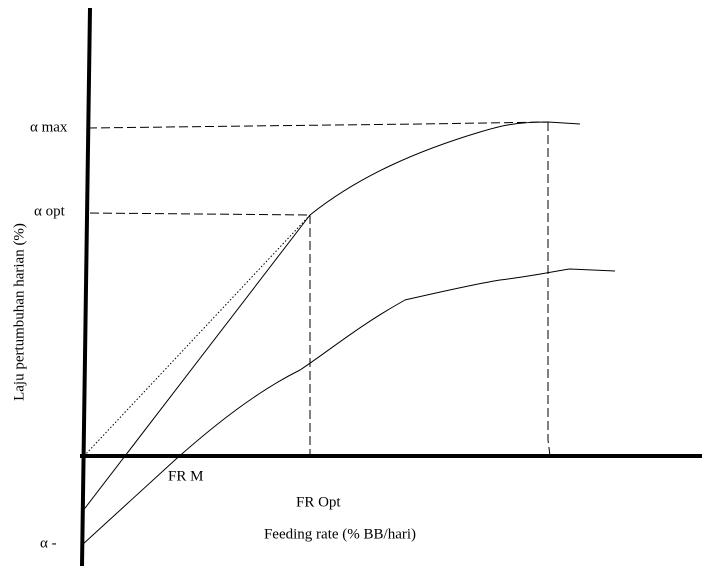 The height and width of the screenshot is (572, 702). Describe the element at coordinates (445, 168) in the screenshot. I see `upper-curve` at that location.